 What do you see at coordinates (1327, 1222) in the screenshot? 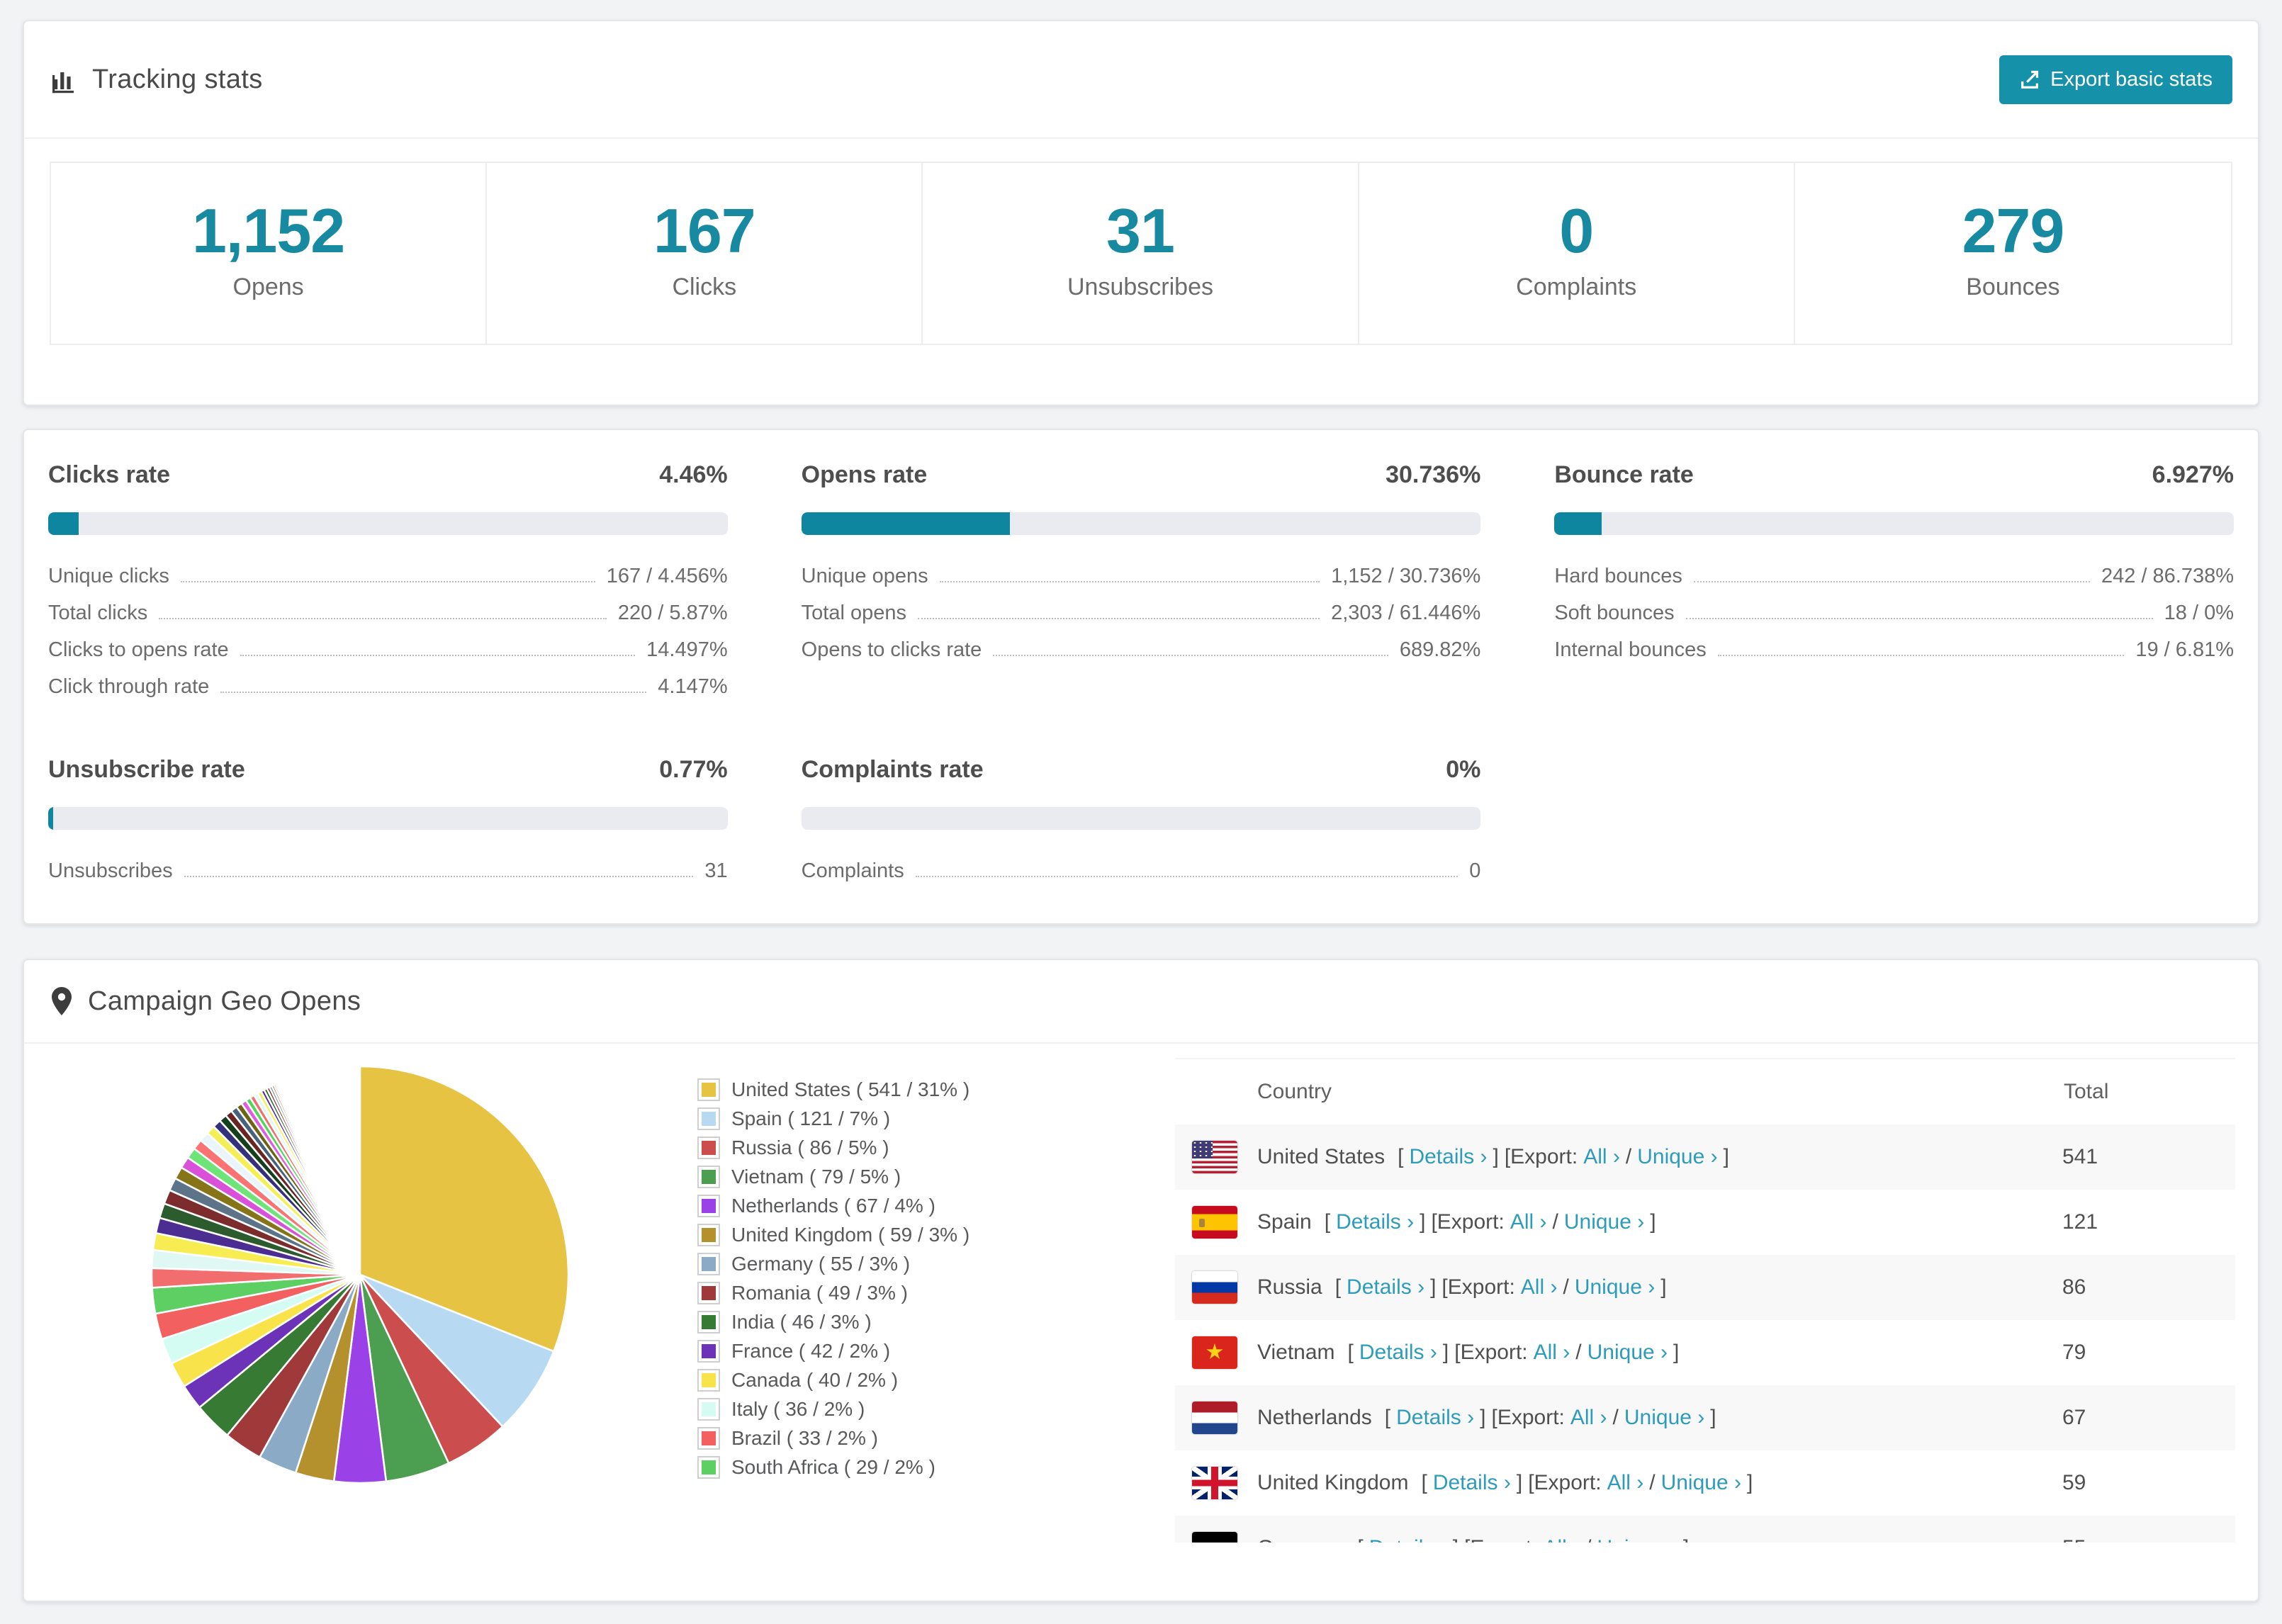
I see `bracket: [` at bounding box center [1327, 1222].